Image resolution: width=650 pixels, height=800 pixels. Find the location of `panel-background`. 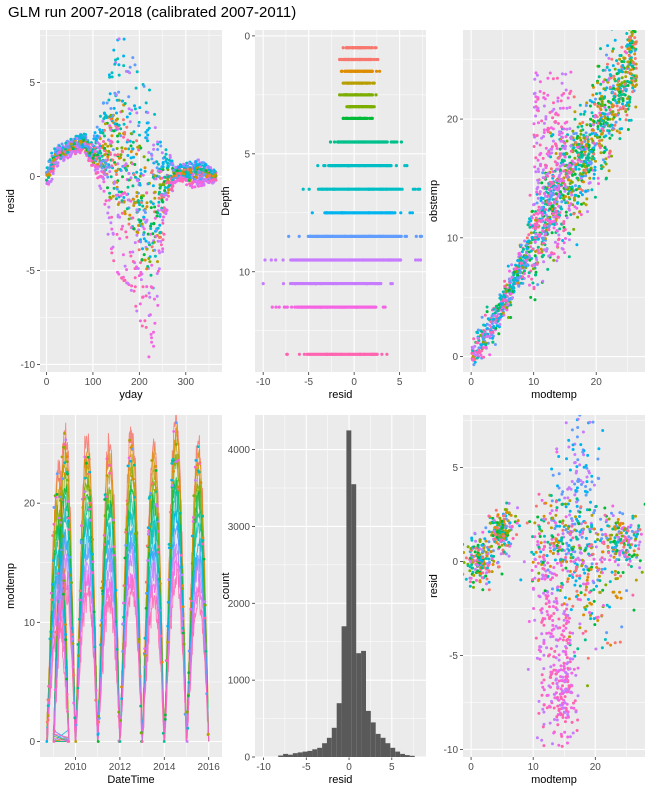

panel-background is located at coordinates (340, 586).